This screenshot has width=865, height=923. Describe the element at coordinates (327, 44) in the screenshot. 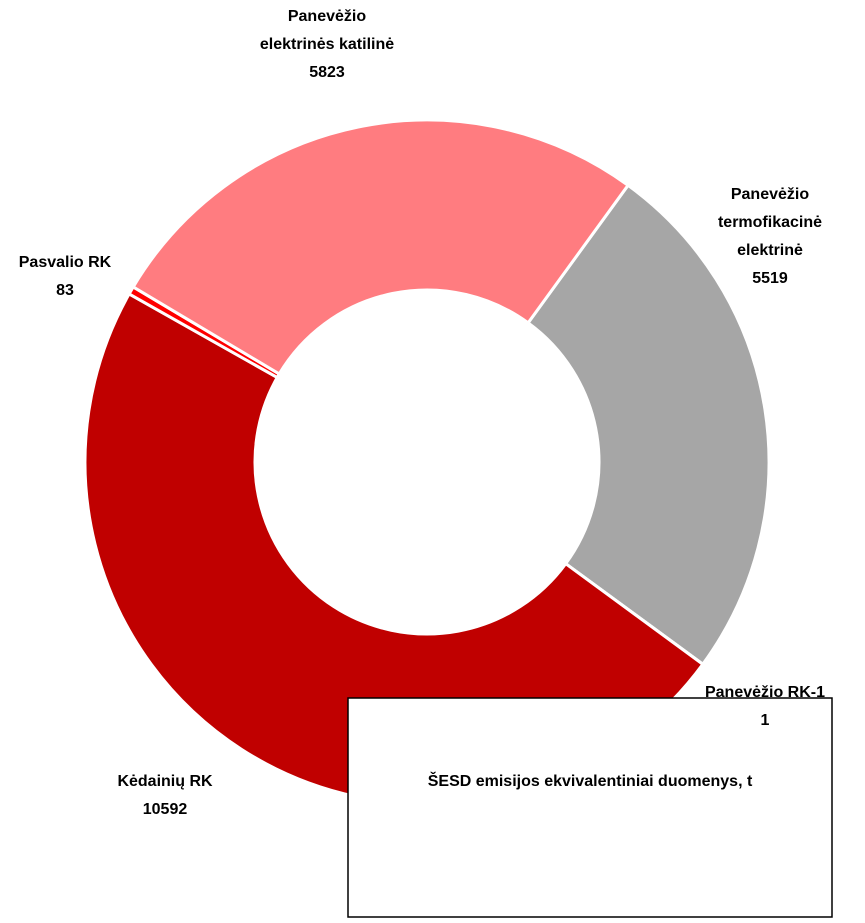

I see `slice-label: elektrinės katilinė` at that location.